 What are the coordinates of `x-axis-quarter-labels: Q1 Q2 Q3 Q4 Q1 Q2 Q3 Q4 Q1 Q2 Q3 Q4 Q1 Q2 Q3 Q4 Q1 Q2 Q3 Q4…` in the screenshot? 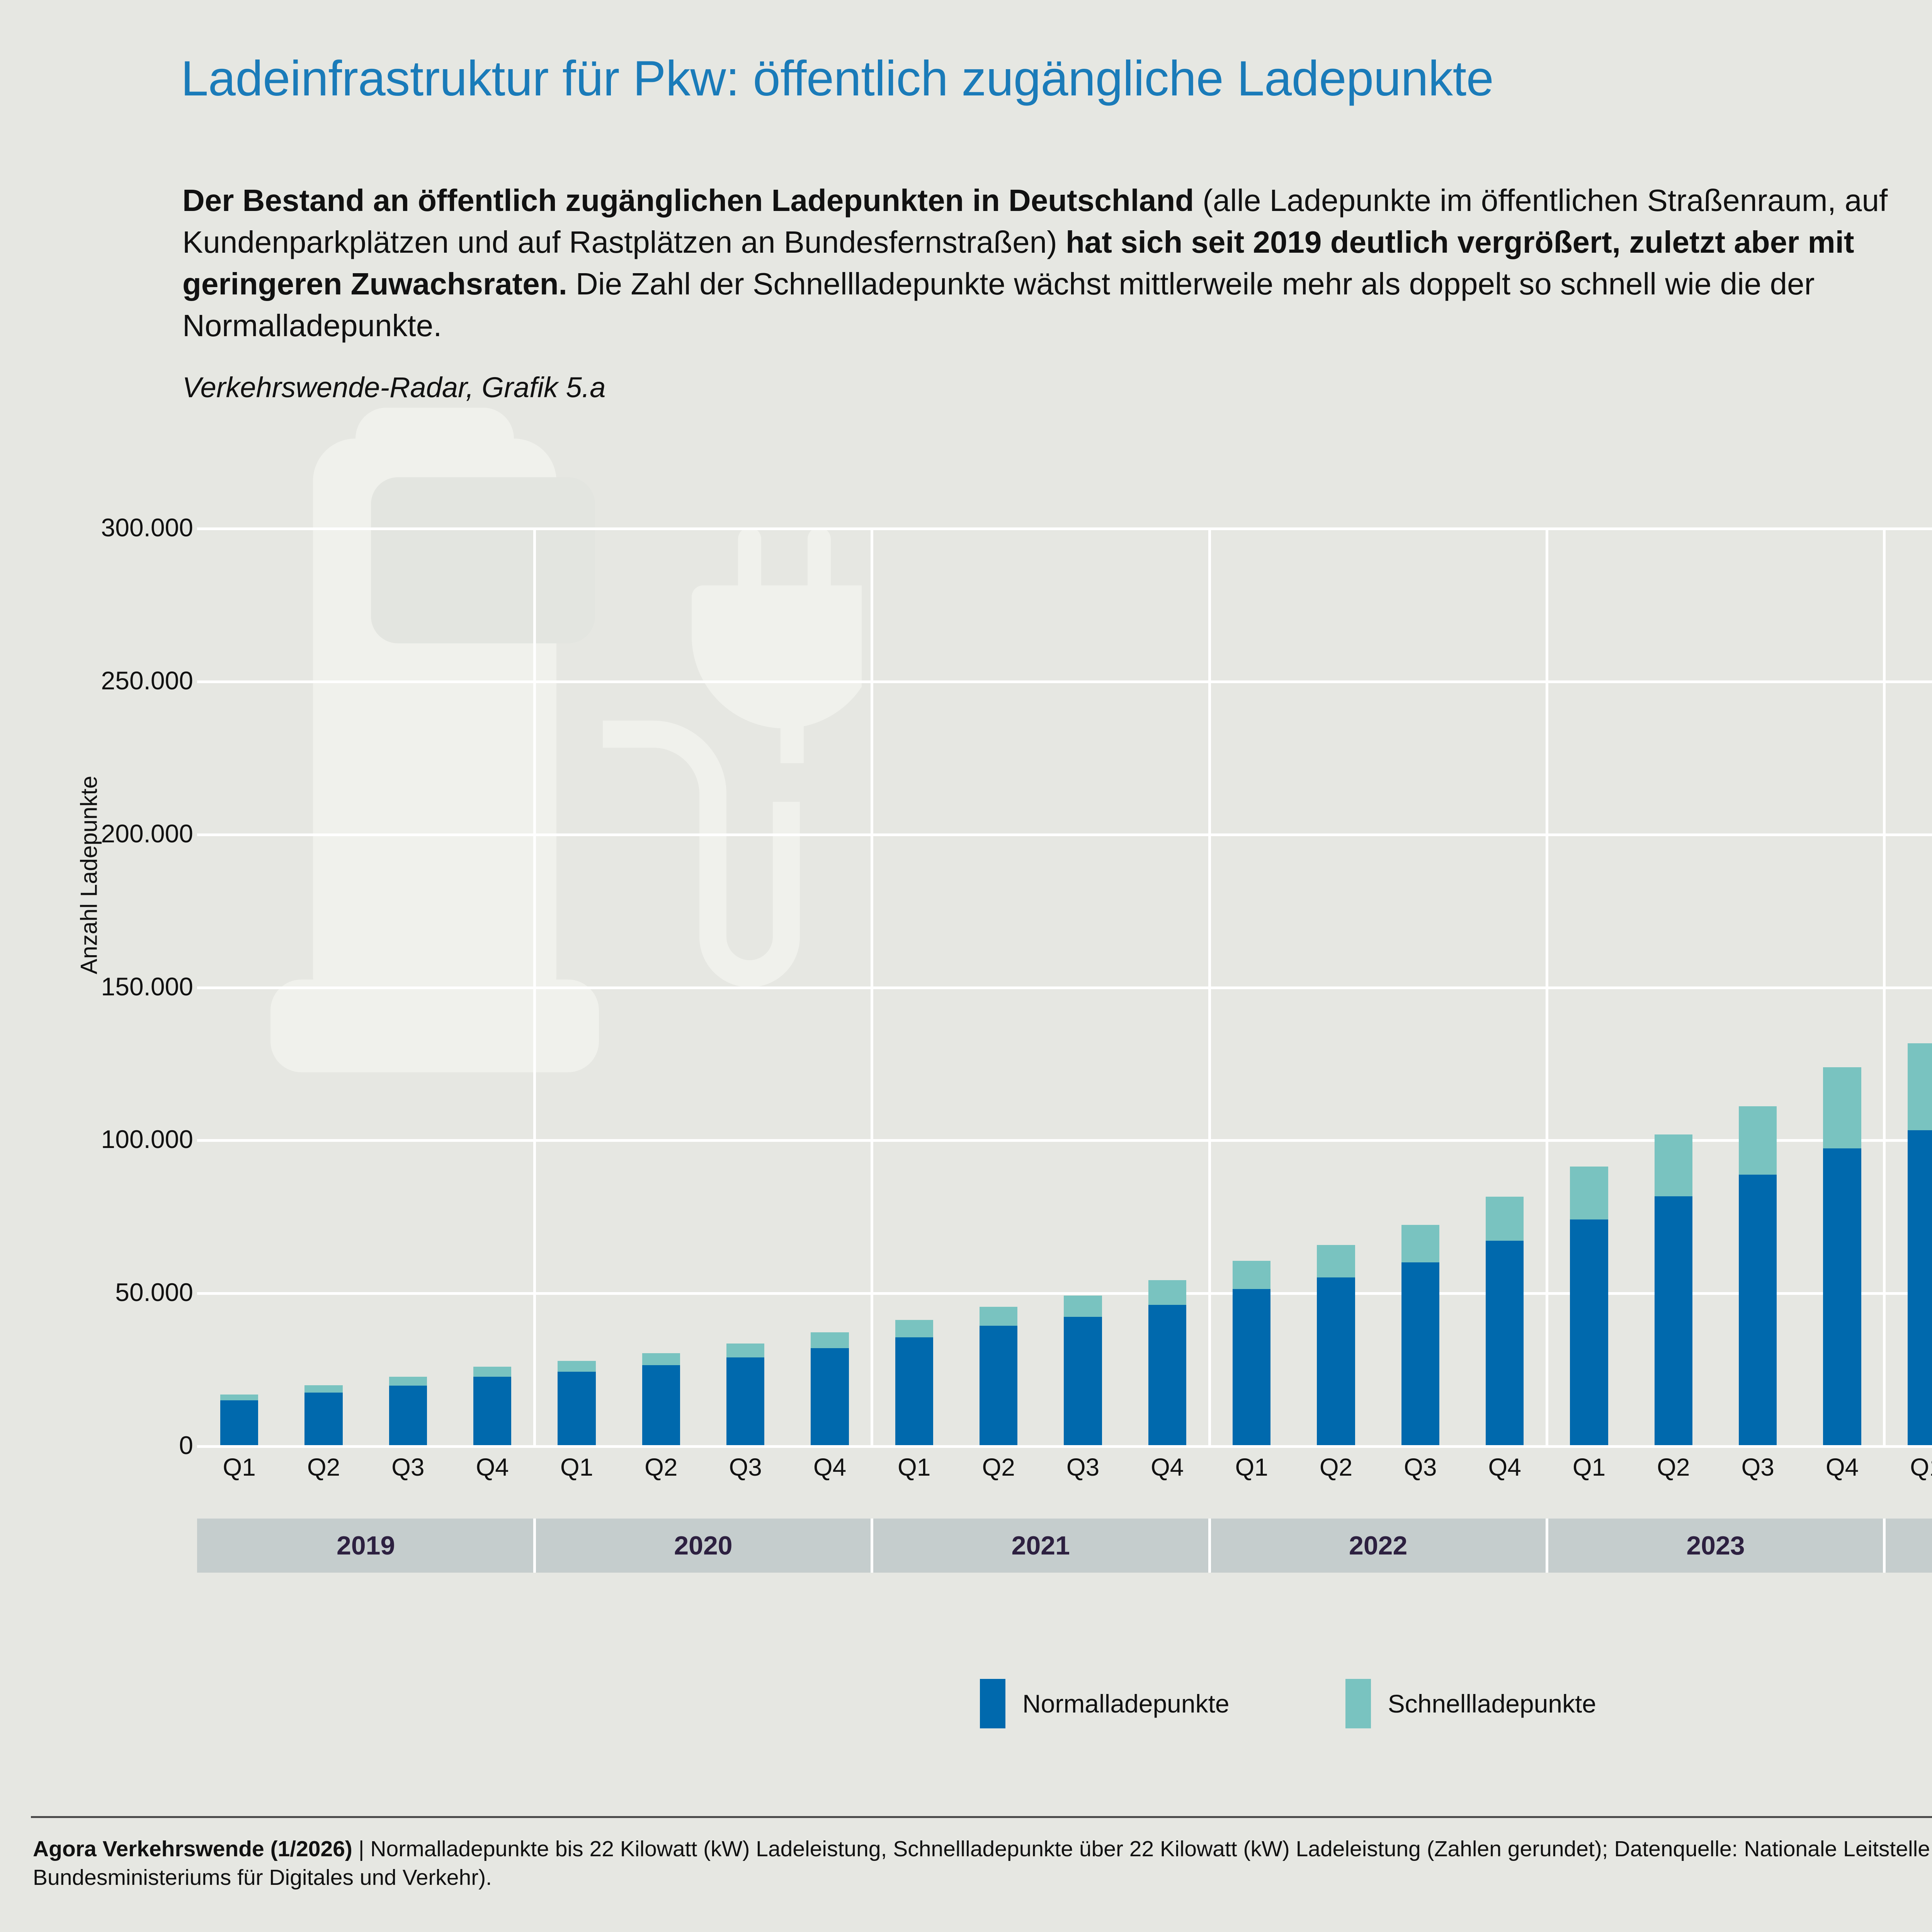 It's located at (1064, 1478).